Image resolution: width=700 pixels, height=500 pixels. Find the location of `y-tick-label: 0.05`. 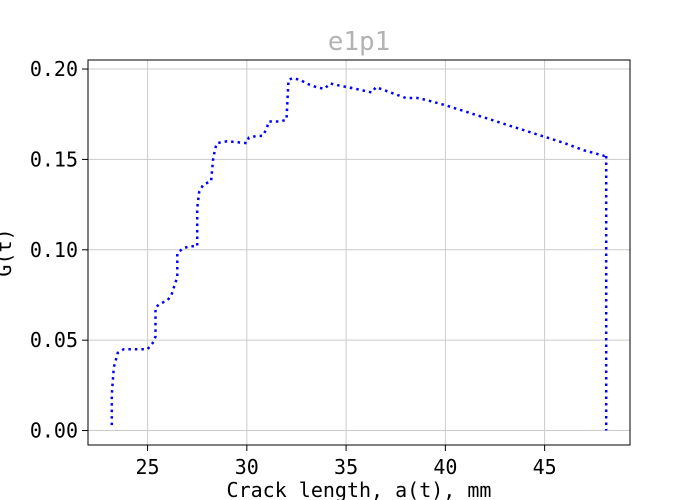

y-tick-label: 0.05 is located at coordinates (54, 340).